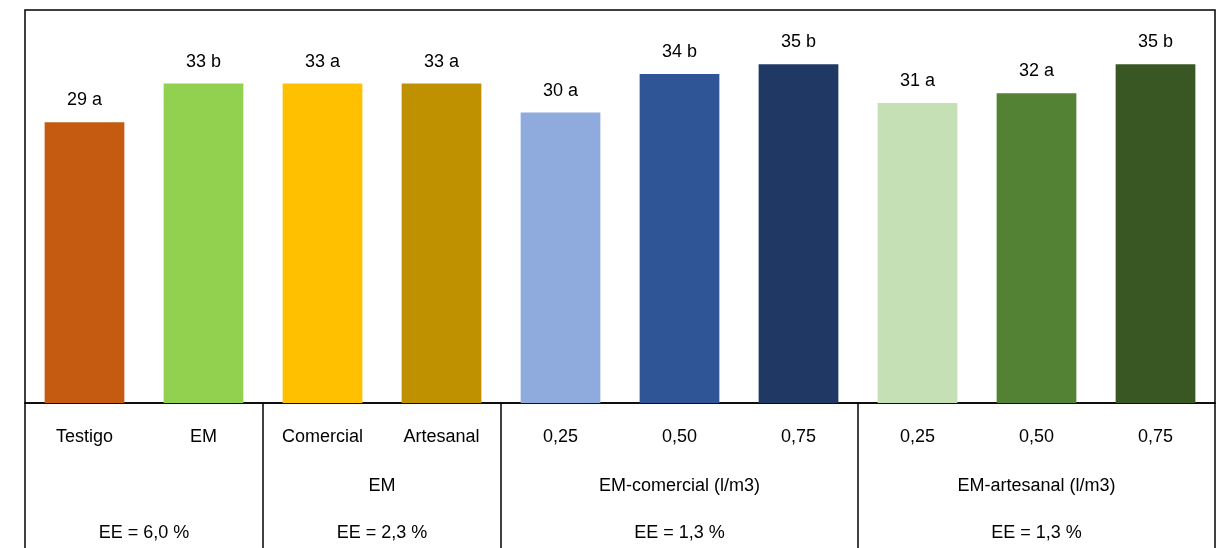  Describe the element at coordinates (144, 532) in the screenshot. I see `text: EE = 6,0 %` at that location.